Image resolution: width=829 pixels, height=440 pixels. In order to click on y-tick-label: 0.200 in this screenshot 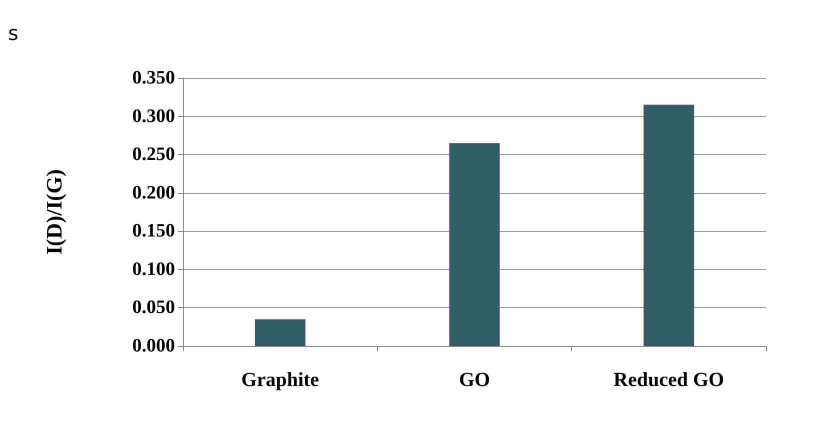, I will do `click(153, 193)`.